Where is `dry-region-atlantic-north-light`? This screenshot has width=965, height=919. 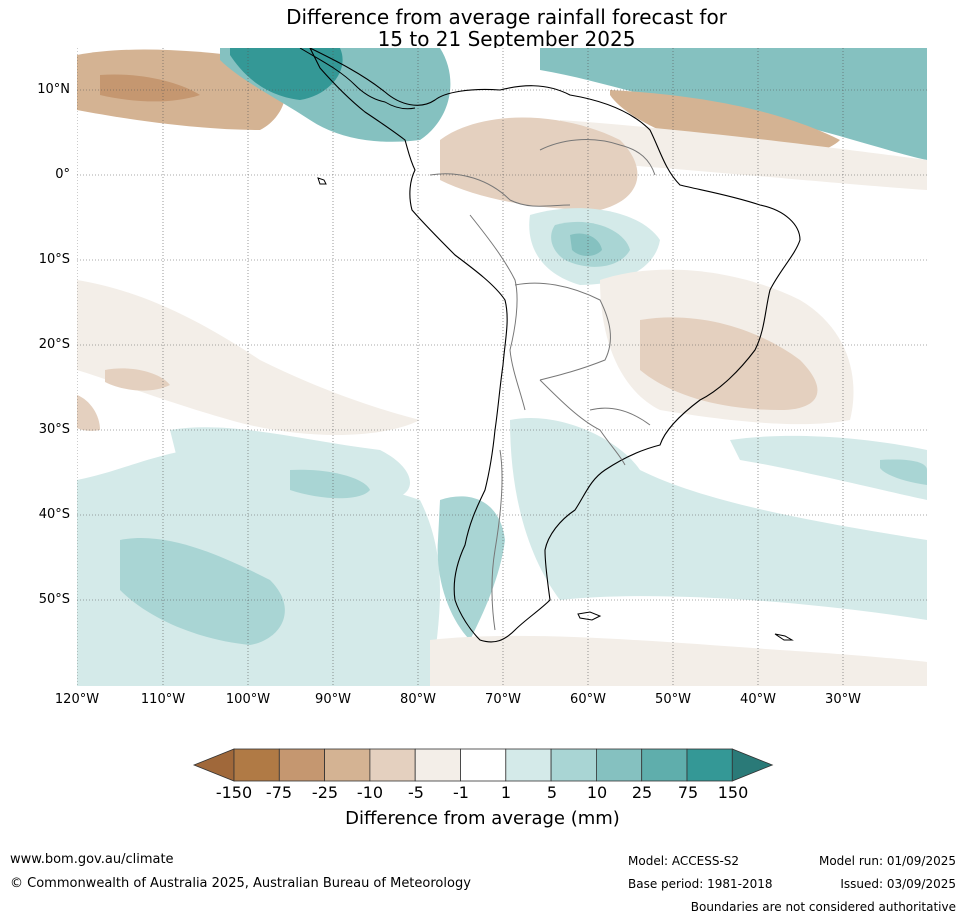 dry-region-atlantic-north-light is located at coordinates (743, 155).